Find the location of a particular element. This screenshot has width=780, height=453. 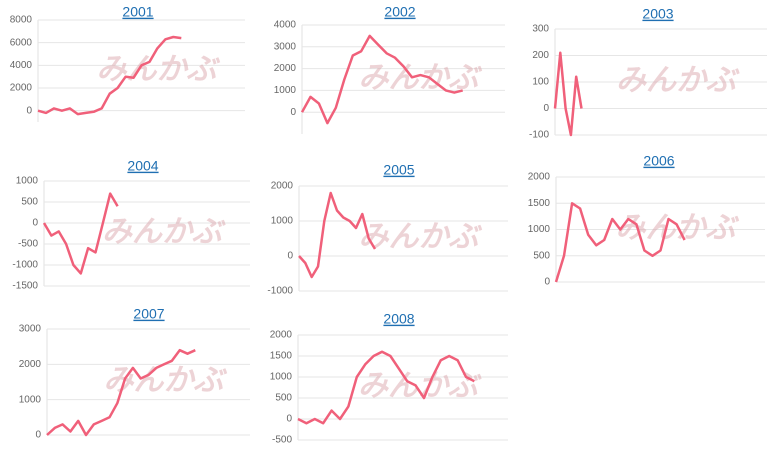

y-tick-label: -1500 is located at coordinates (25, 286).